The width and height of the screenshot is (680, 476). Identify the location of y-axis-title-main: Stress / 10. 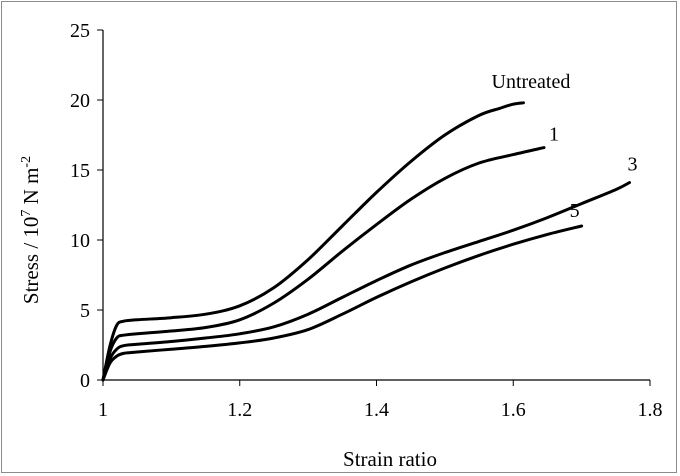
(31, 261).